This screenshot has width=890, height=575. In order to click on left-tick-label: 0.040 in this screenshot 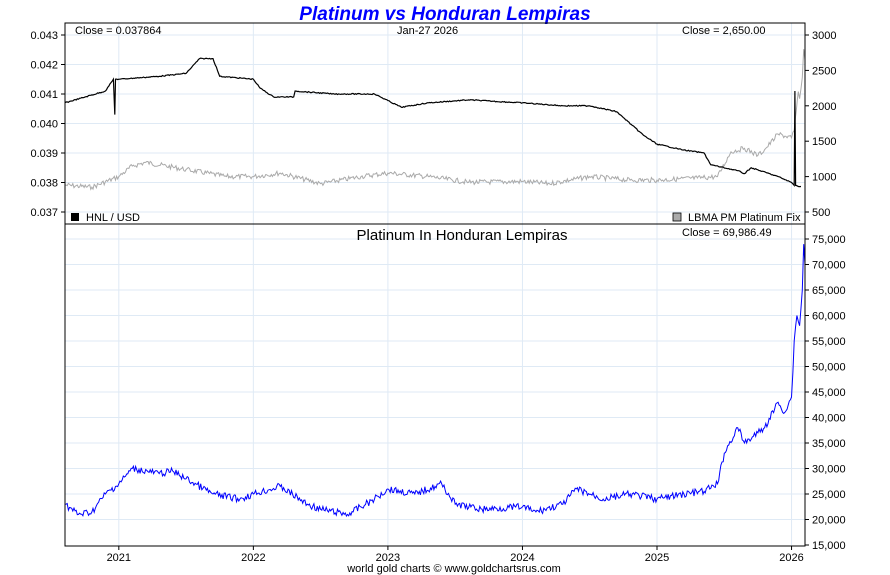, I will do `click(44, 125)`.